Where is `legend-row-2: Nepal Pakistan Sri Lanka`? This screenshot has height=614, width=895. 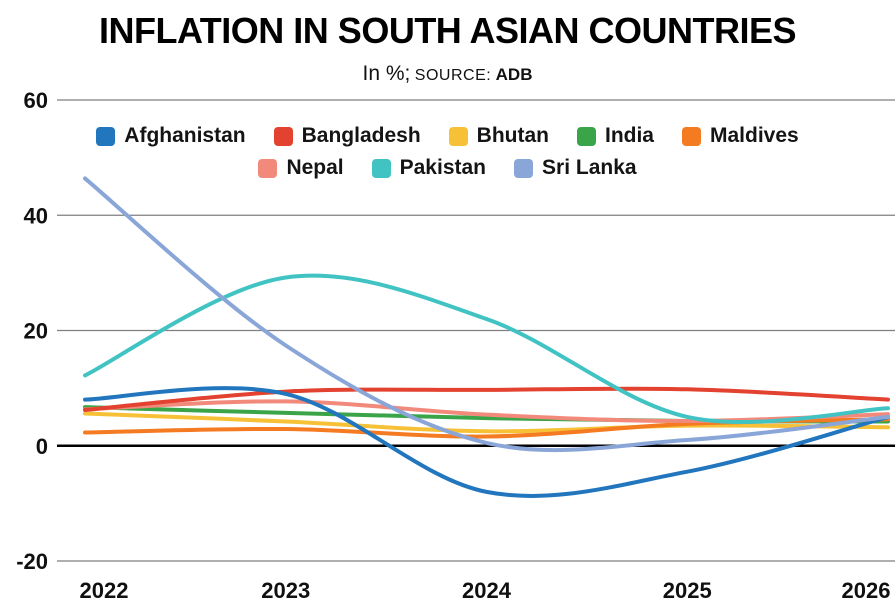 legend-row-2: Nepal Pakistan Sri Lanka is located at coordinates (447, 168).